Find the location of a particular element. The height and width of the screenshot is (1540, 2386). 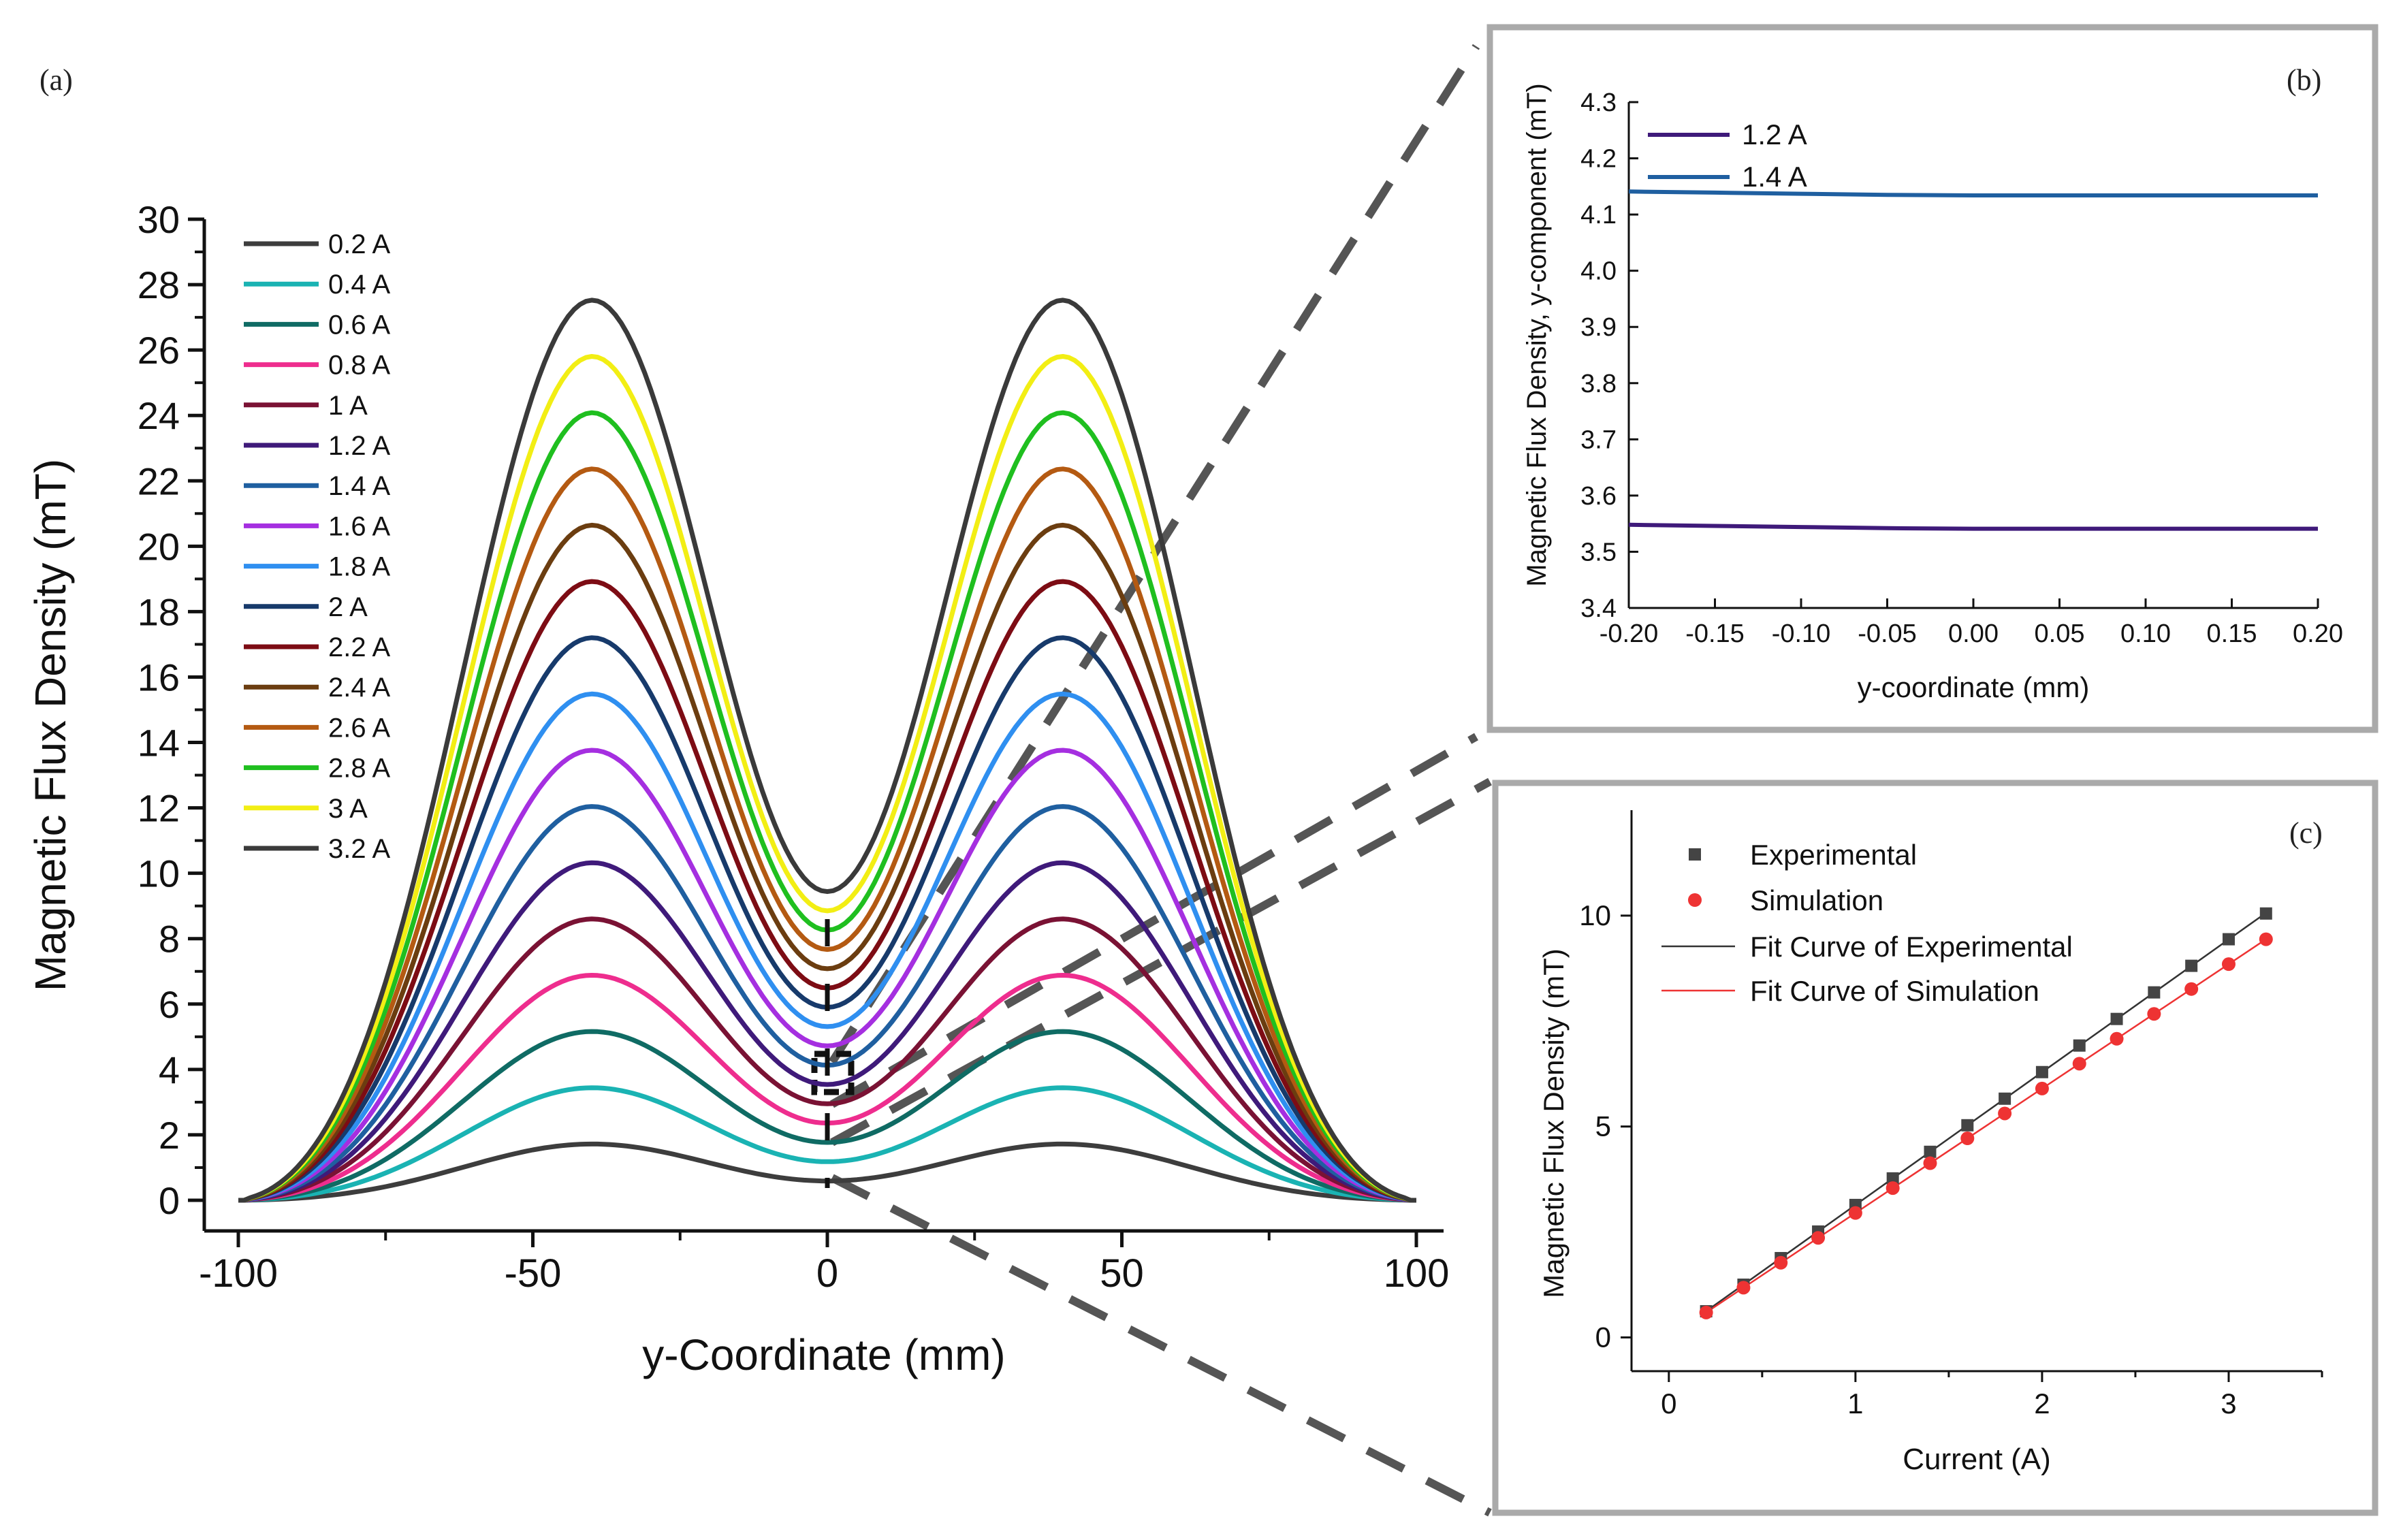

x-axis-label: Current (A) is located at coordinates (1977, 1459).